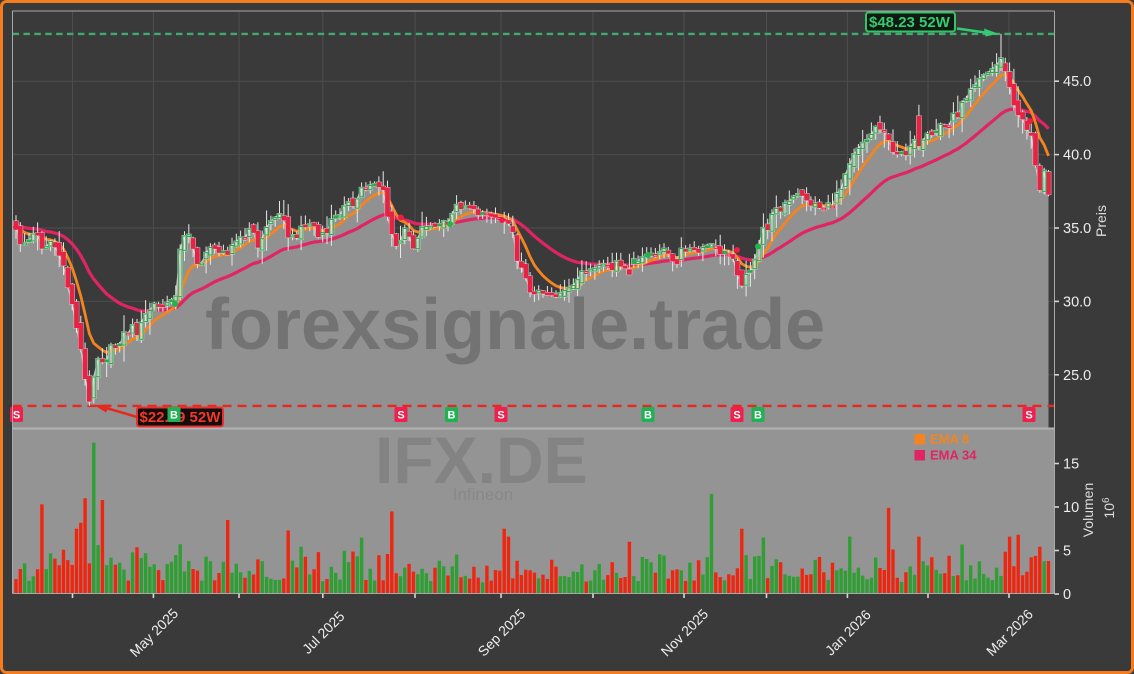  Describe the element at coordinates (1077, 376) in the screenshot. I see `svg-text: 25.0` at that location.